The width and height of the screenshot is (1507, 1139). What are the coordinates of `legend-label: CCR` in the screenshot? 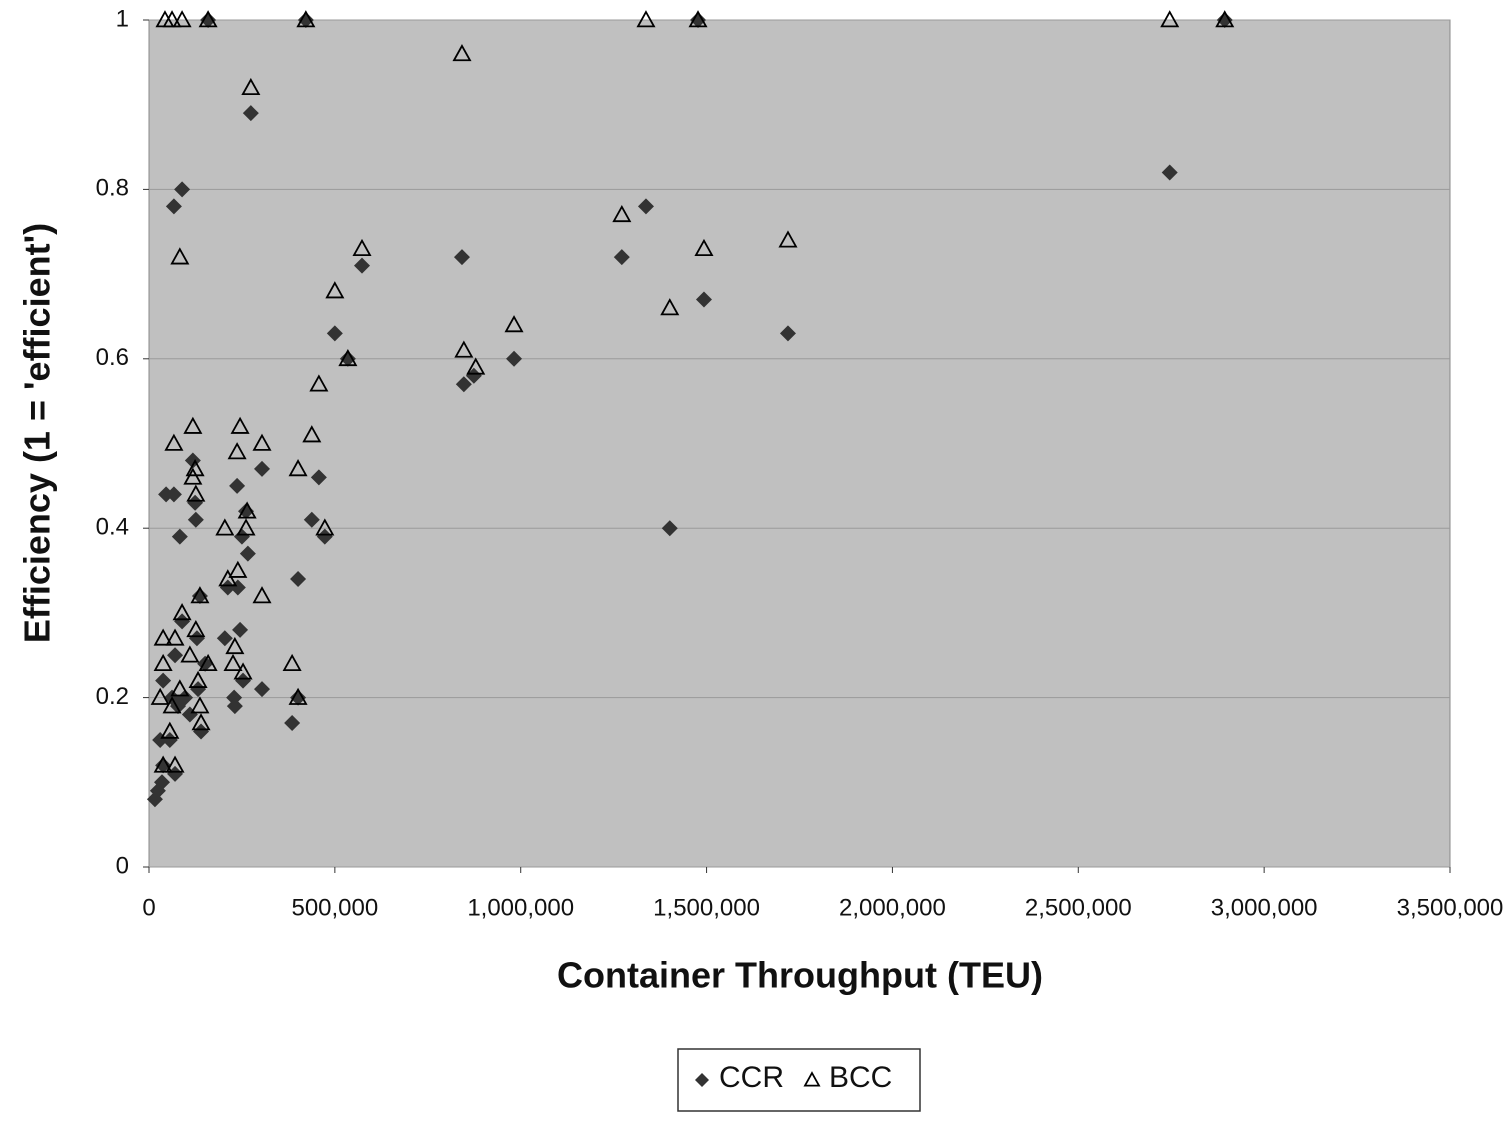 It's located at (751, 1077).